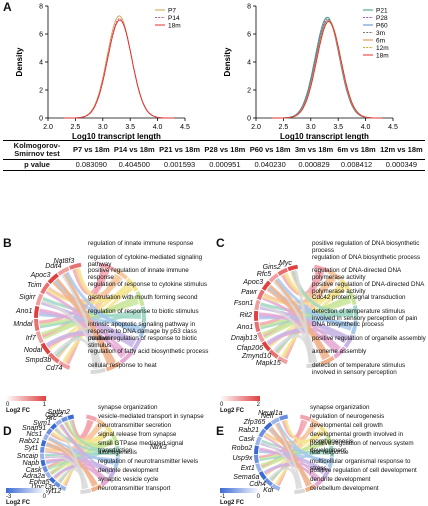 This screenshot has height=506, width=428. I want to click on y-tick-label: 8, so click(249, 7).